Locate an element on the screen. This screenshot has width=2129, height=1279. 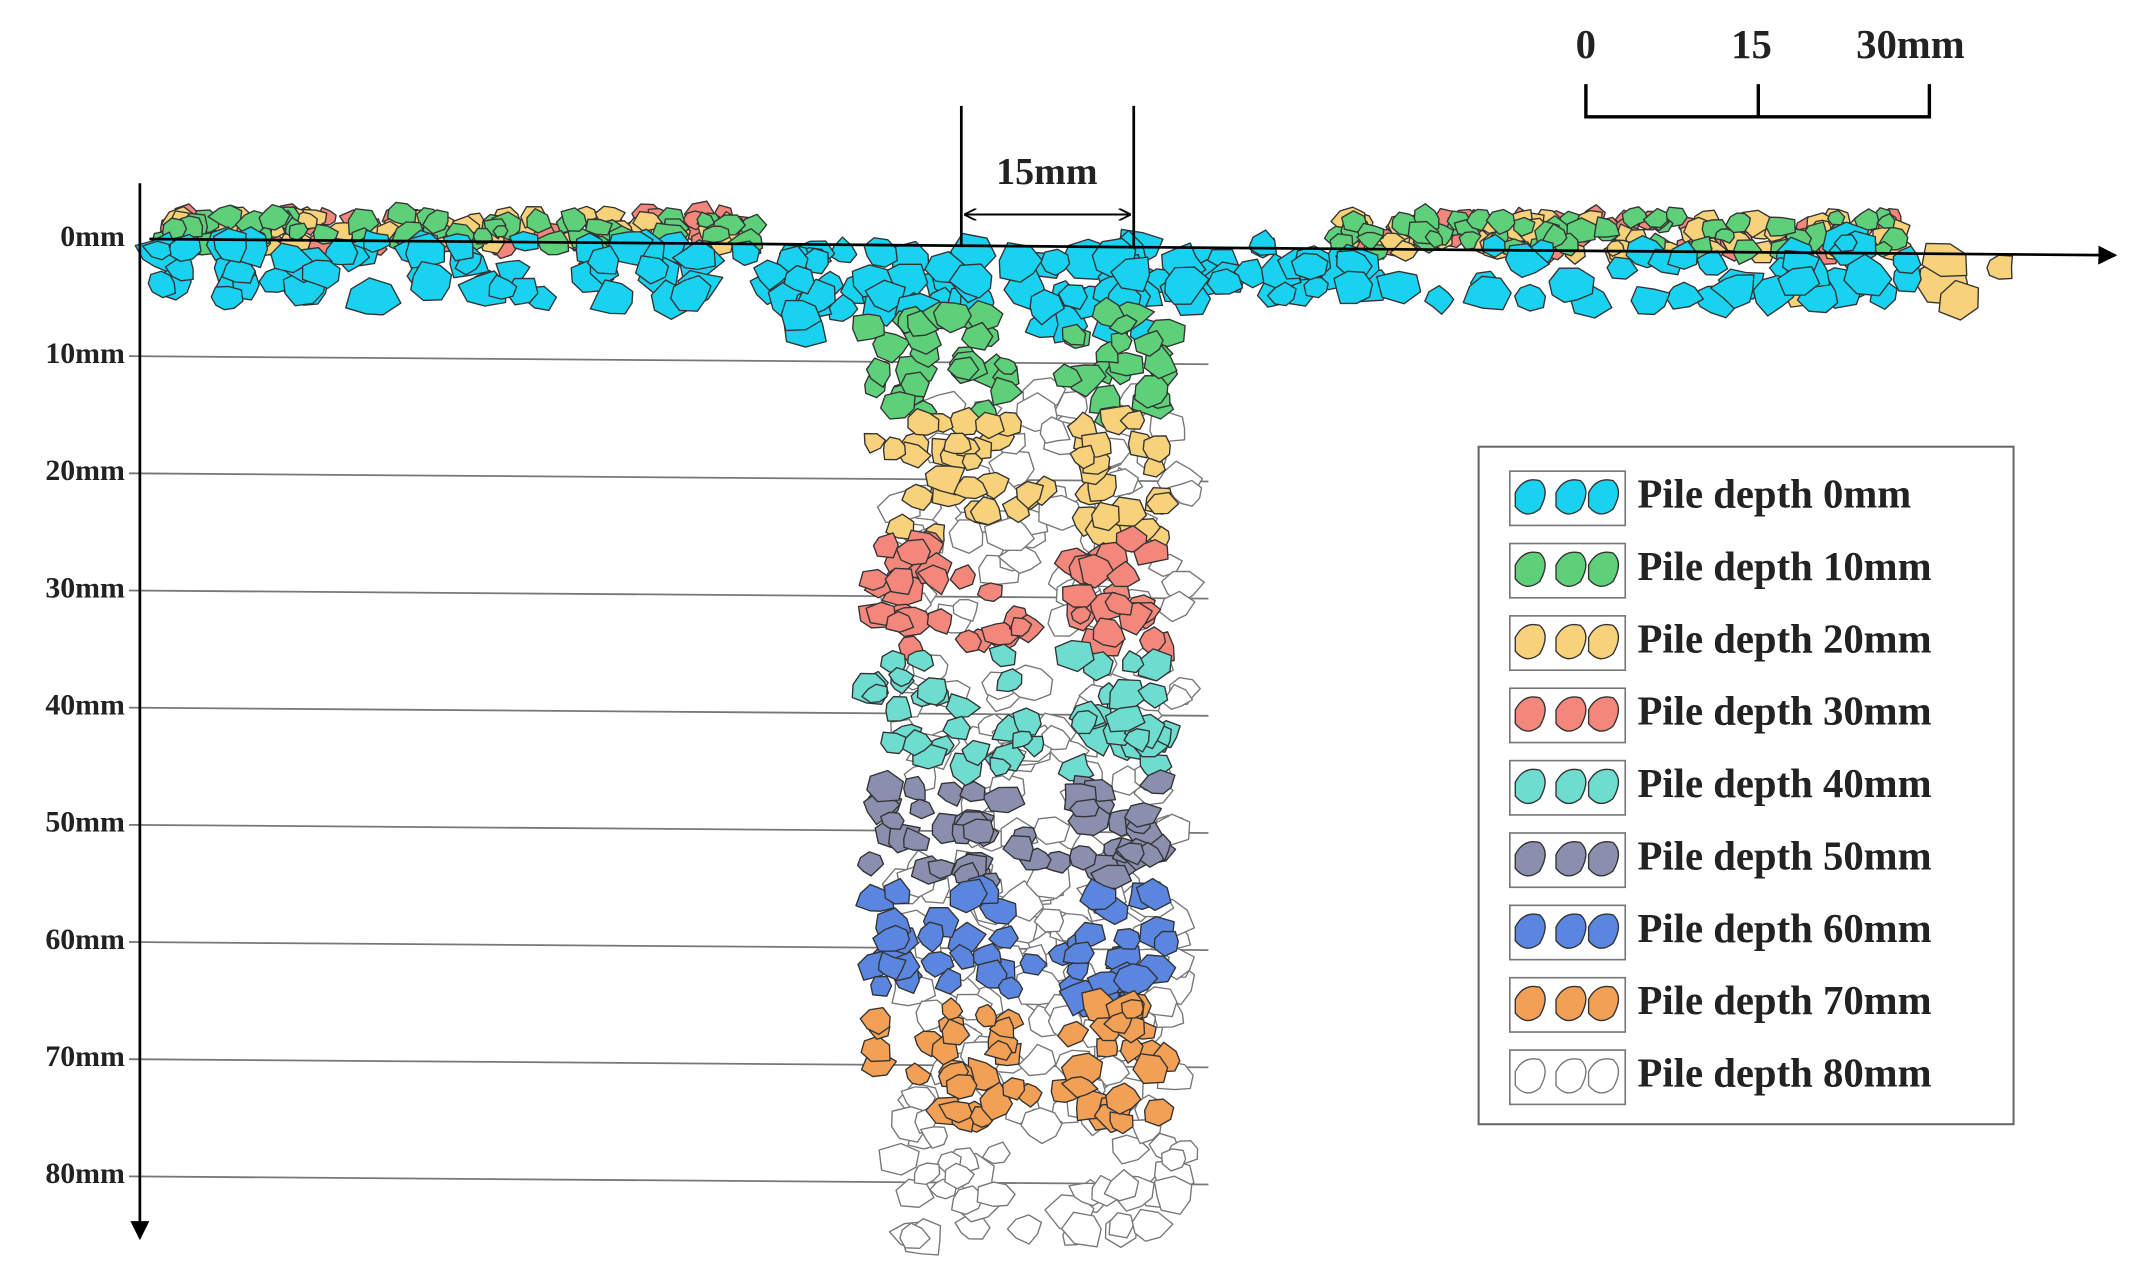
scale-bar: 0 15 30mm is located at coordinates (1770, 70).